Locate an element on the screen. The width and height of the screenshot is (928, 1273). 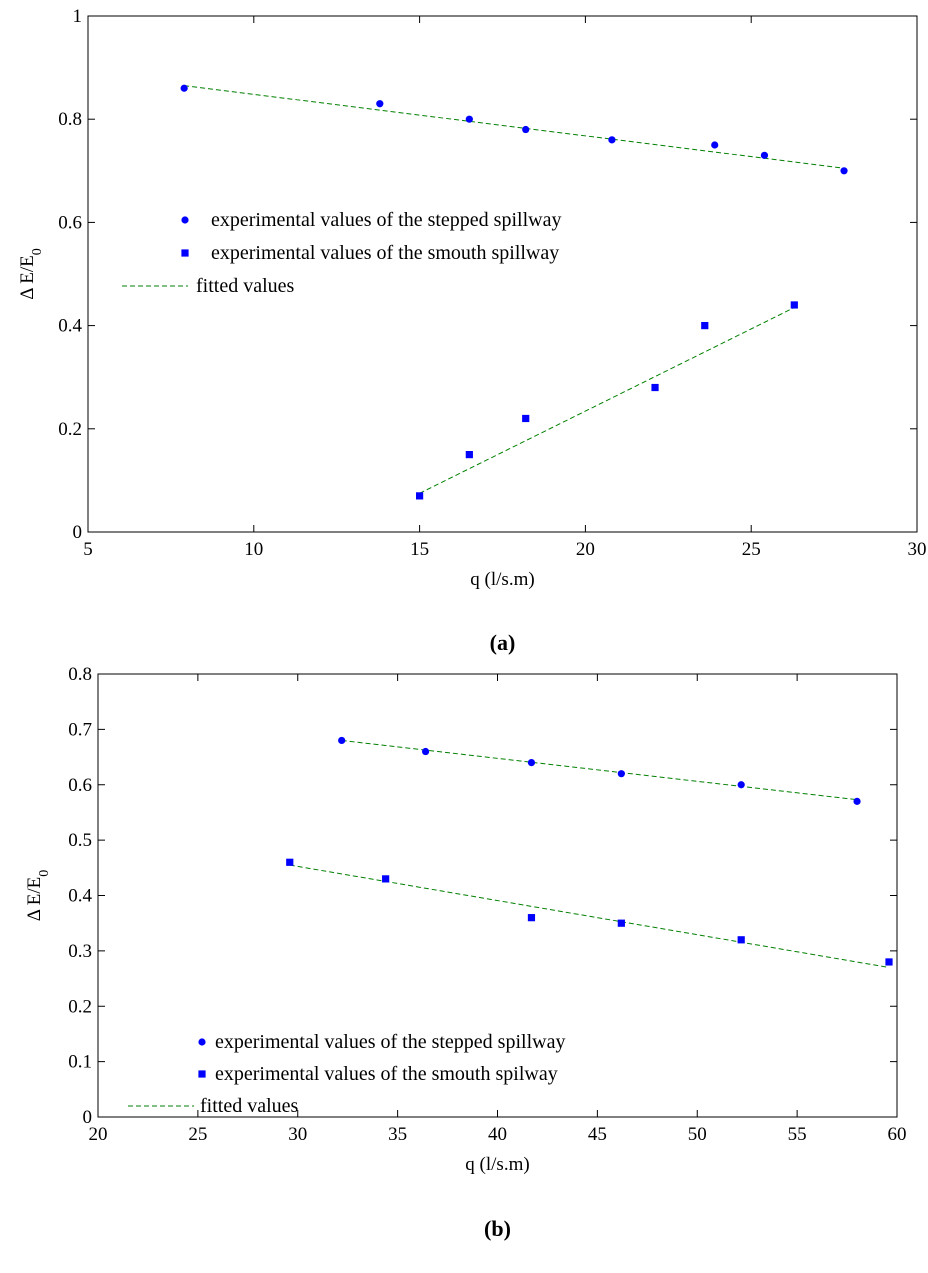
y-tick-label: 0.5 is located at coordinates (80, 840).